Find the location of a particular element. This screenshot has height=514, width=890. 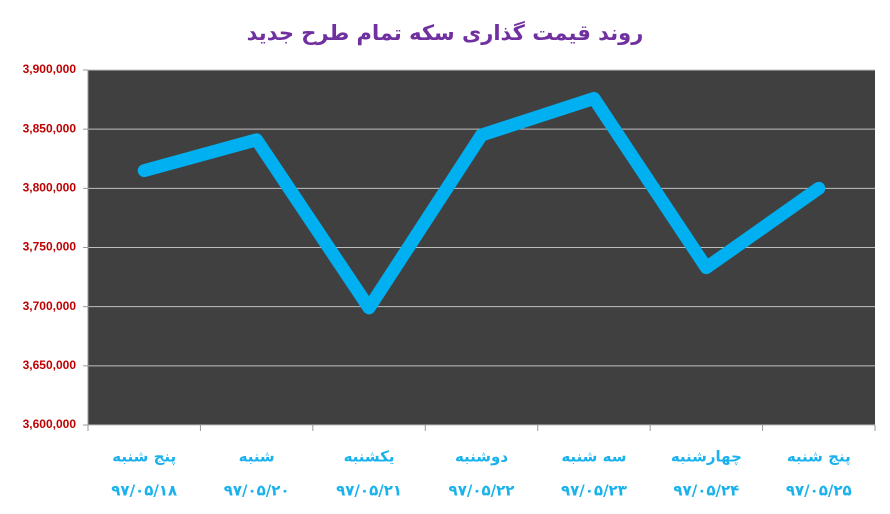

x-tick-label: چهارشنبه is located at coordinates (706, 457).